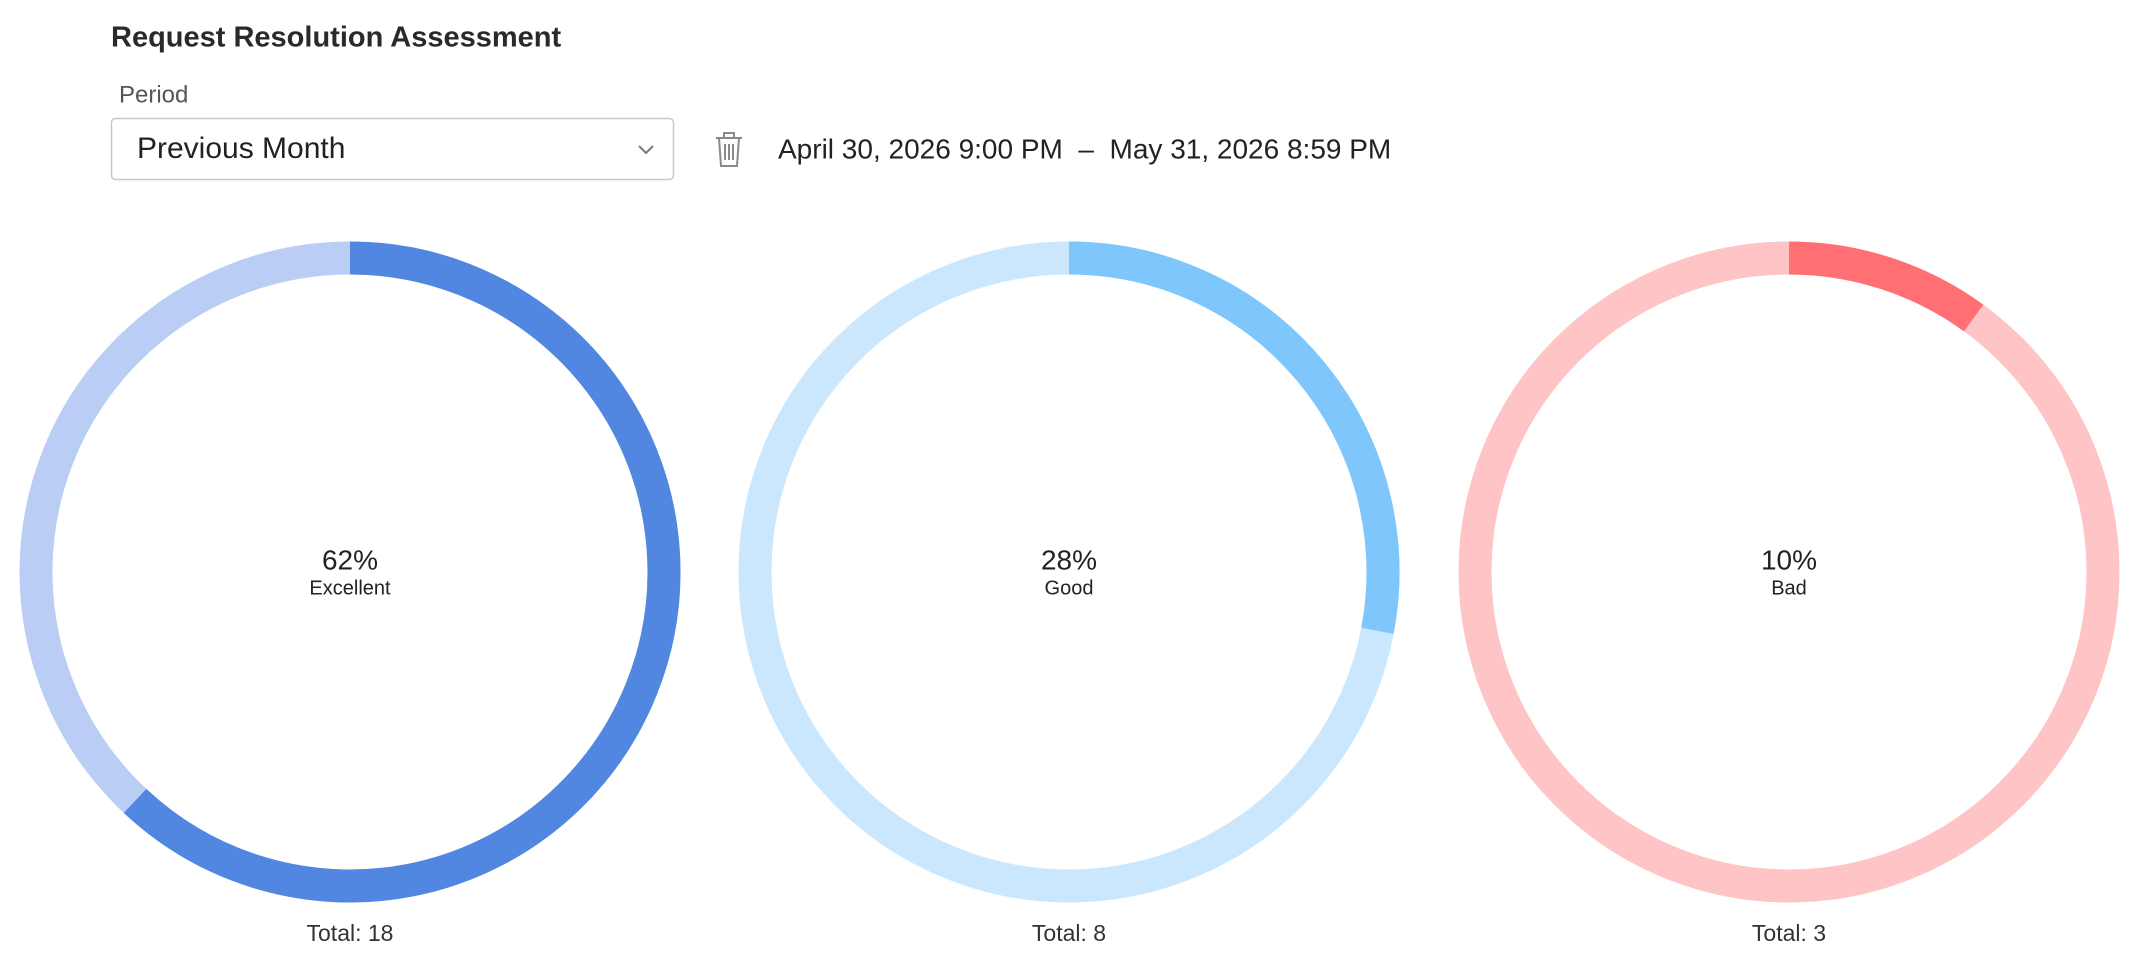 The height and width of the screenshot is (961, 2130). What do you see at coordinates (1069, 588) in the screenshot?
I see `category-label: Good` at bounding box center [1069, 588].